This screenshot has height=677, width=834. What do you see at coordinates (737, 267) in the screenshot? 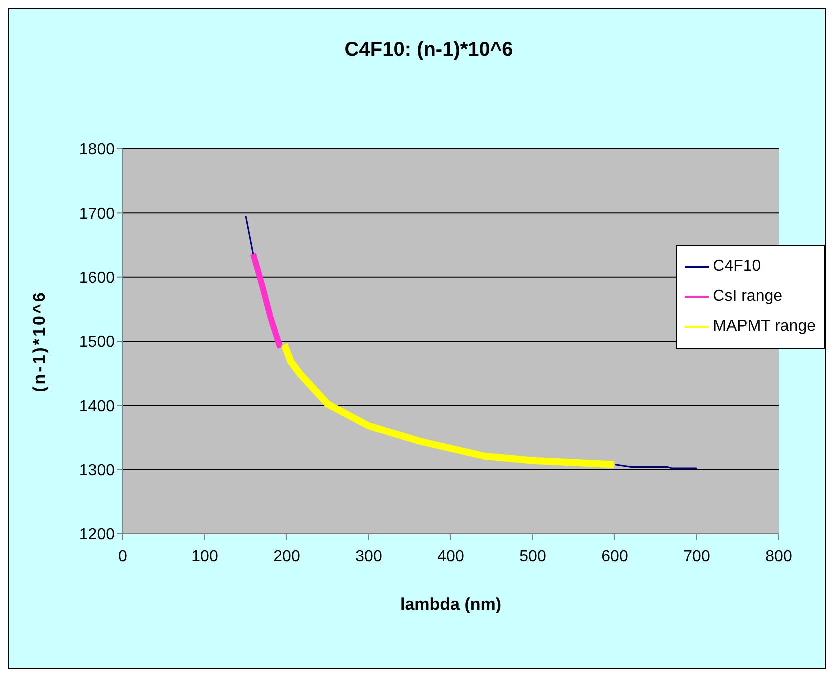
I see `legend-label: C4F10` at bounding box center [737, 267].